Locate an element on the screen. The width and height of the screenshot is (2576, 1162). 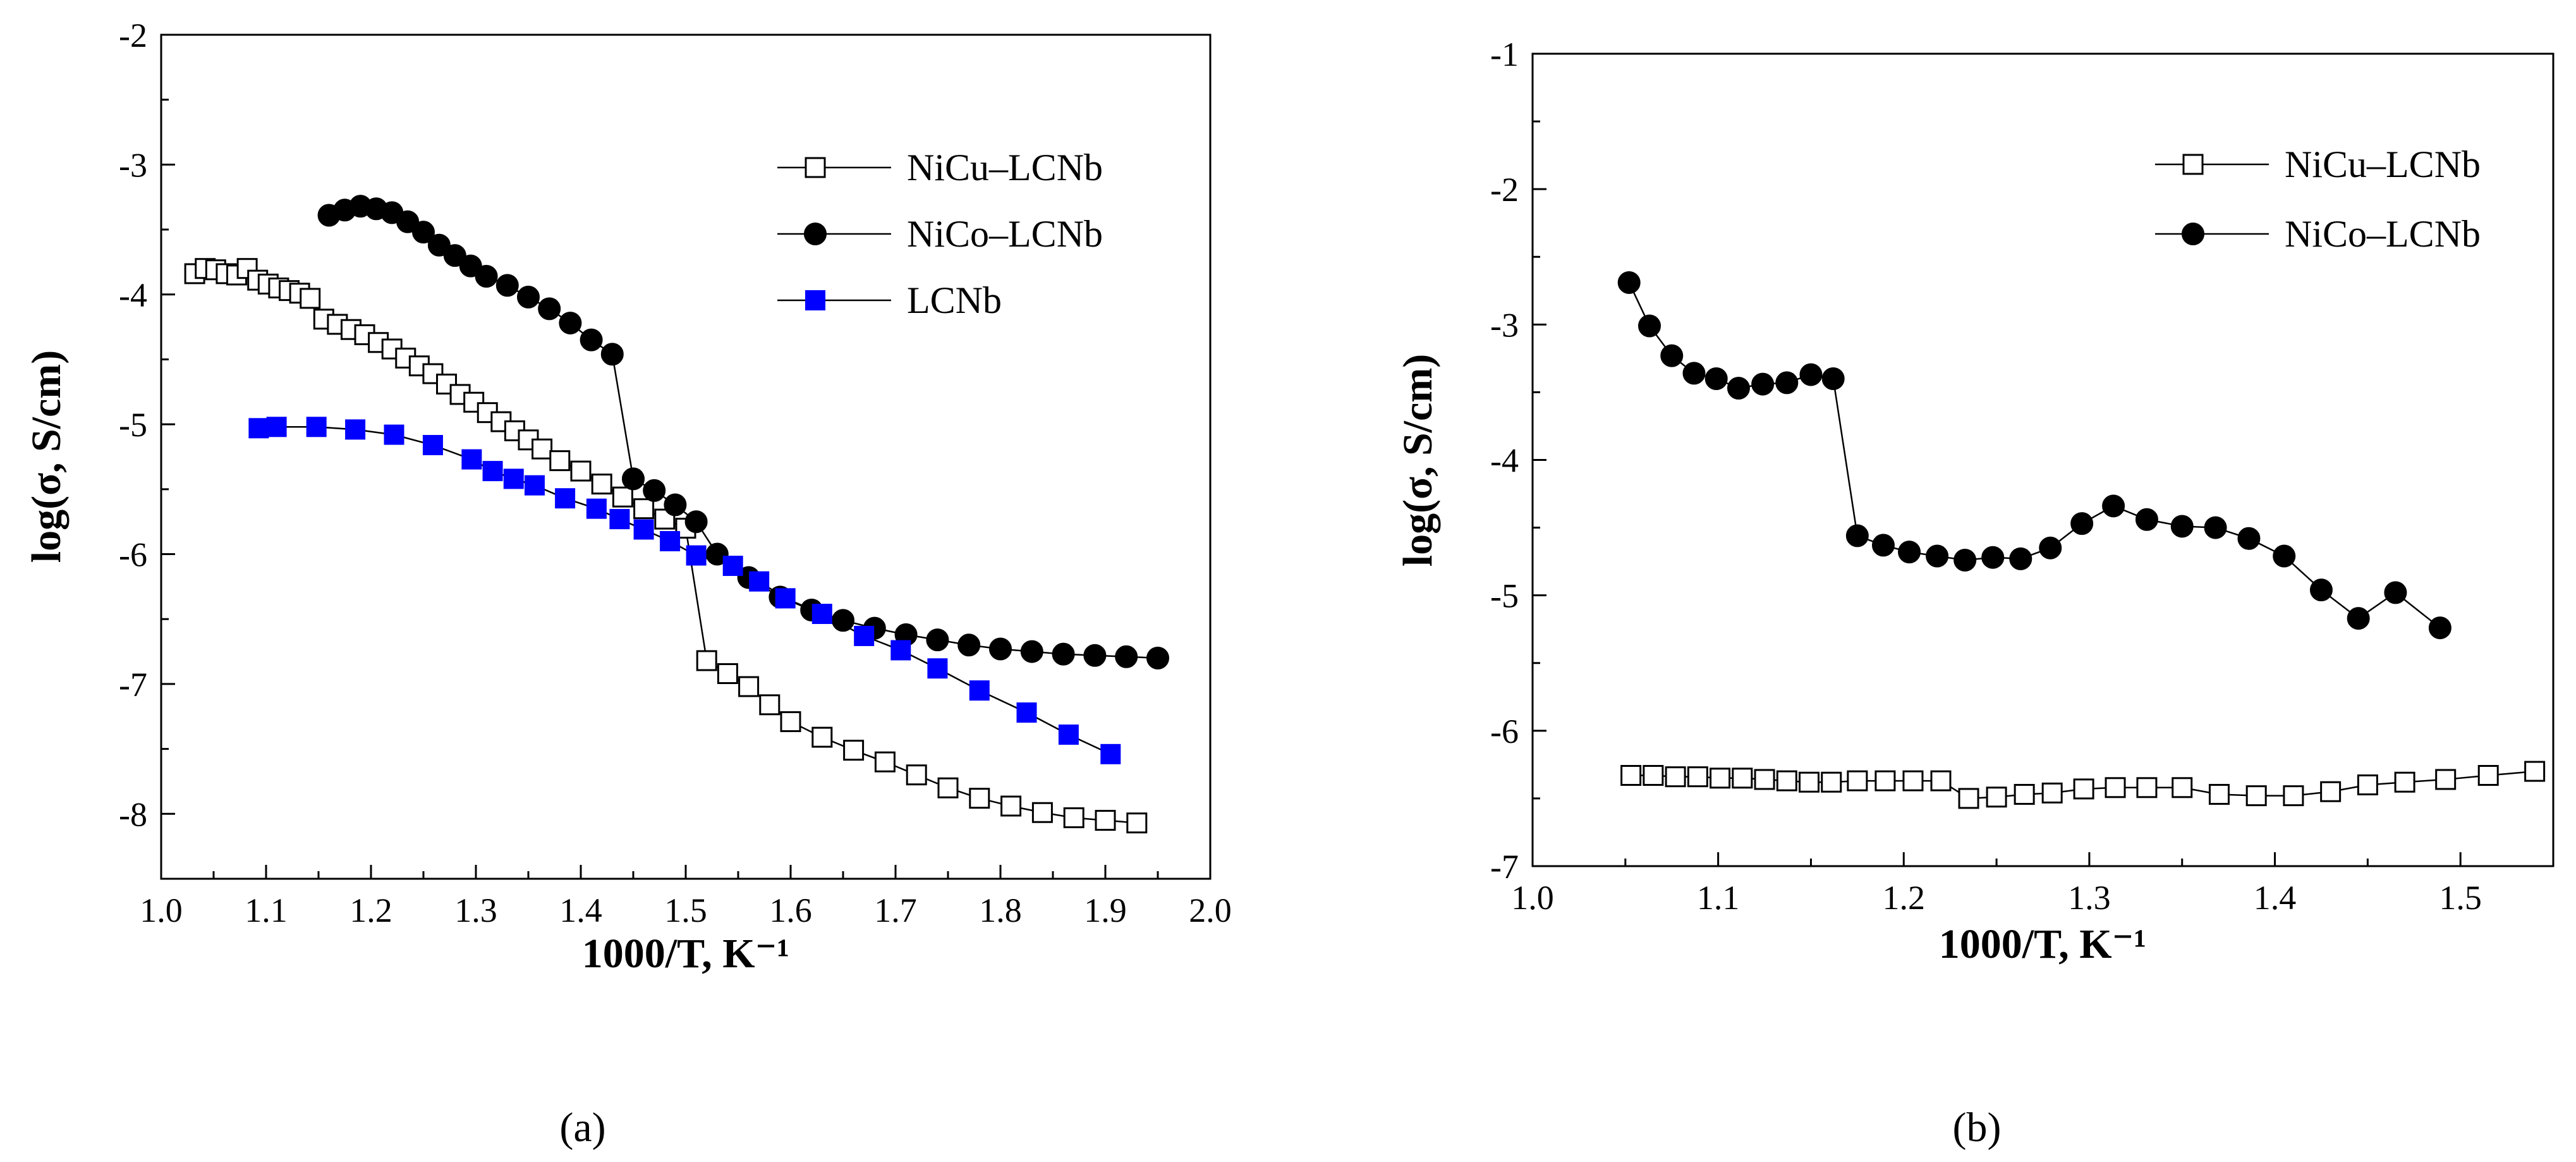
series-LCNb is located at coordinates (685, 590).